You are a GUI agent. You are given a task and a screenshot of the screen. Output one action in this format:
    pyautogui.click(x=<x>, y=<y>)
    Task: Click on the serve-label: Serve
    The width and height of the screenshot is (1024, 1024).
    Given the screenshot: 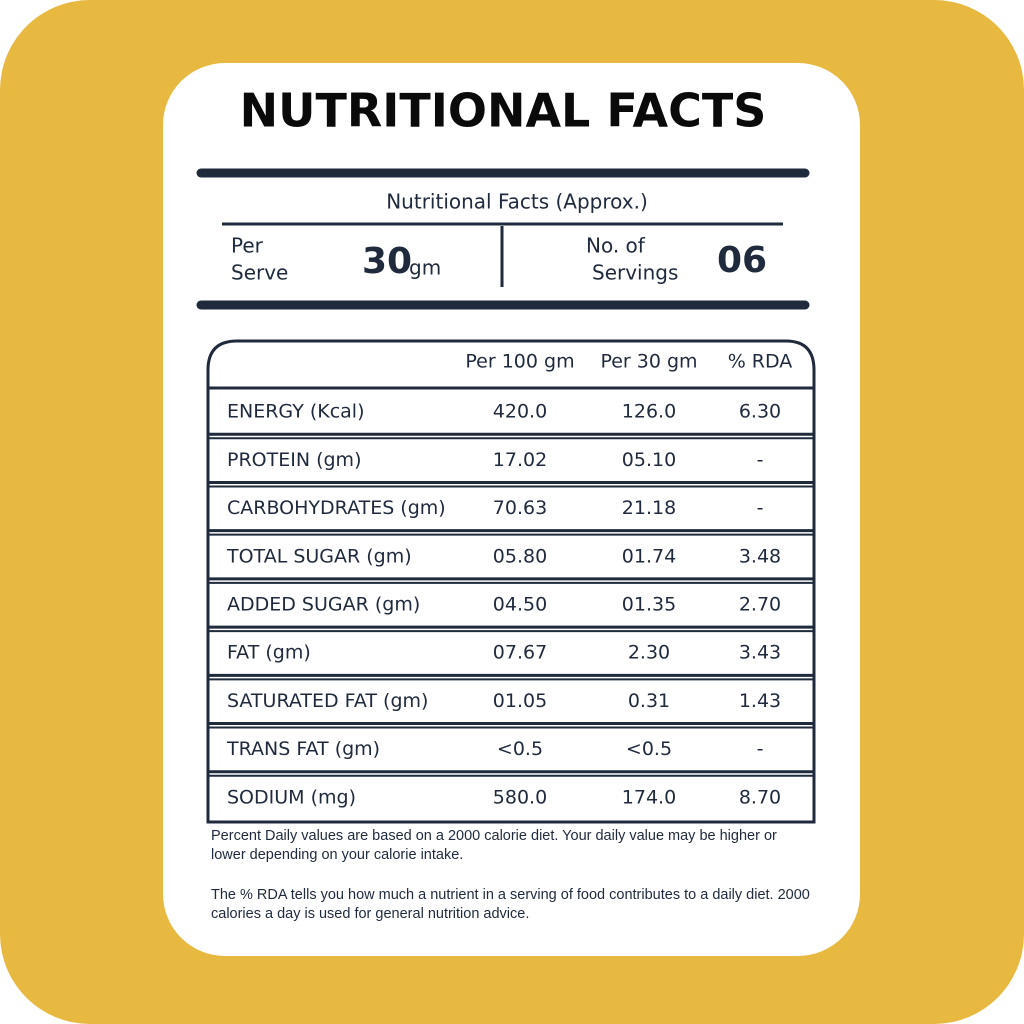 What is the action you would take?
    pyautogui.click(x=259, y=273)
    